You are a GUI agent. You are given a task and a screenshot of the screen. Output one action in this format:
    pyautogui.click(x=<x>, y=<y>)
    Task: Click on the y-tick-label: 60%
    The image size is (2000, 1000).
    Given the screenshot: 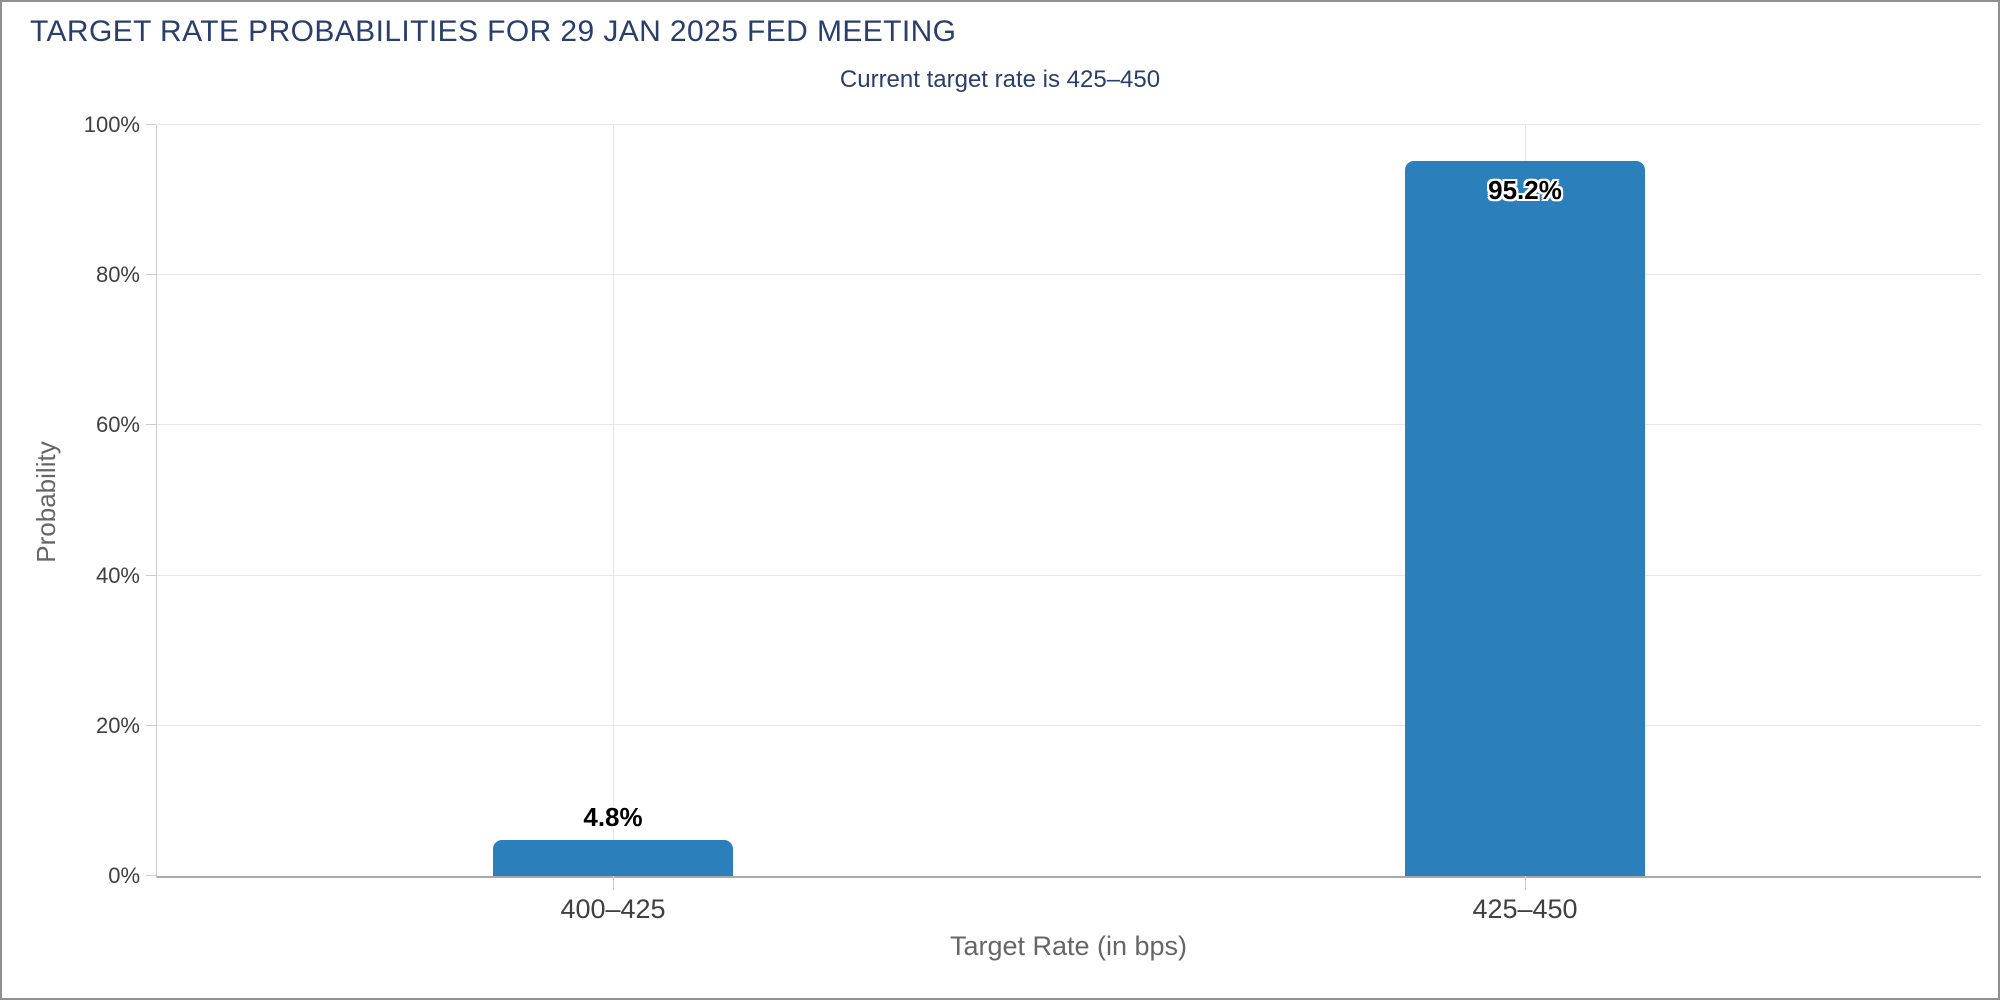 What is the action you would take?
    pyautogui.click(x=117, y=425)
    